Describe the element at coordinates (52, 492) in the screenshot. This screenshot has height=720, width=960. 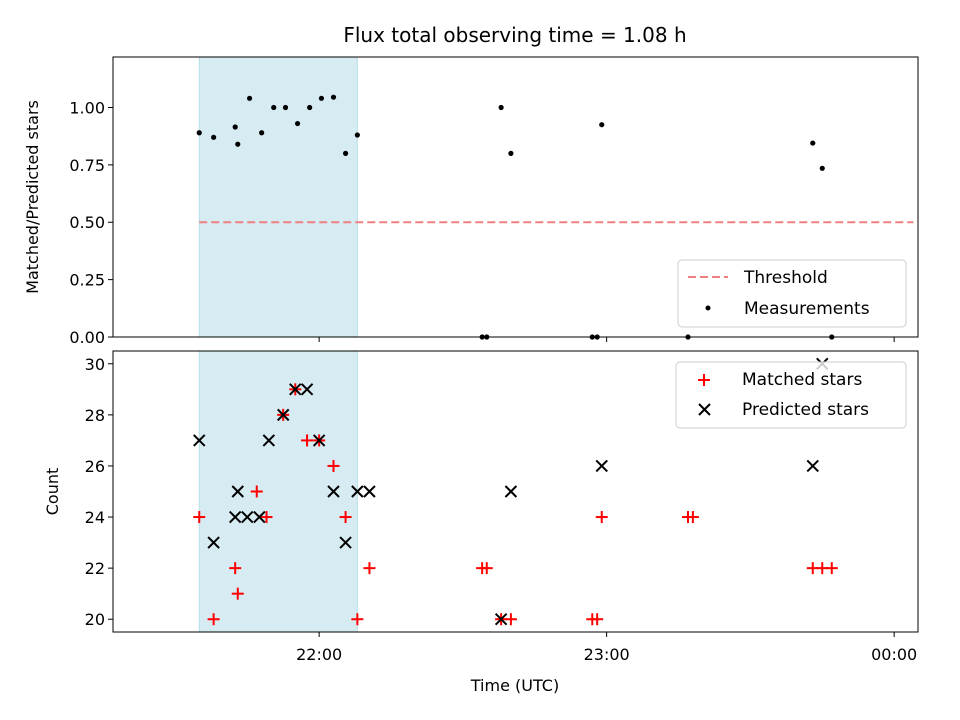
I see `bottom-y-axis-label: Count` at that location.